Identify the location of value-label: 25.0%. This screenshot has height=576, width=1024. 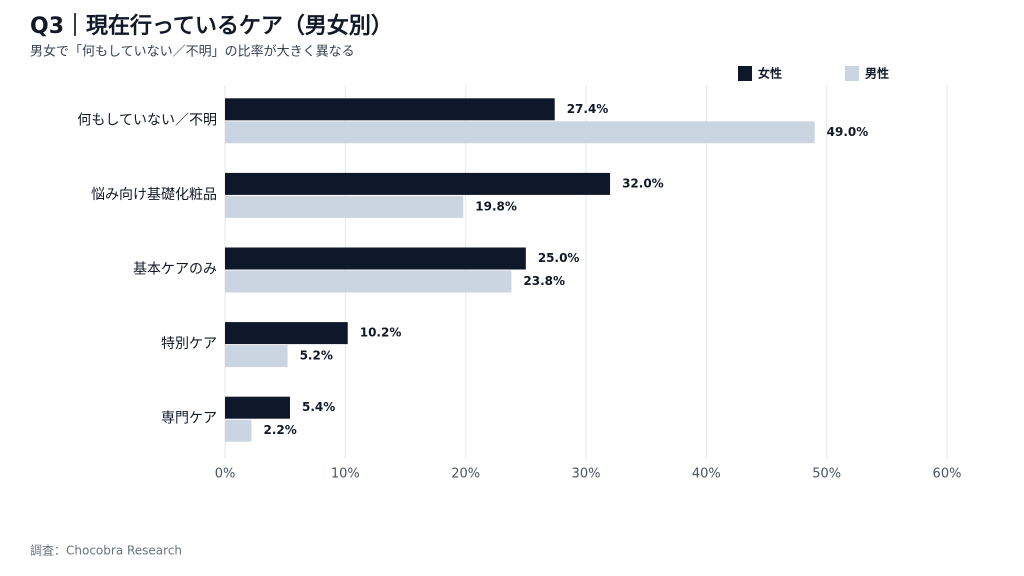
(559, 258).